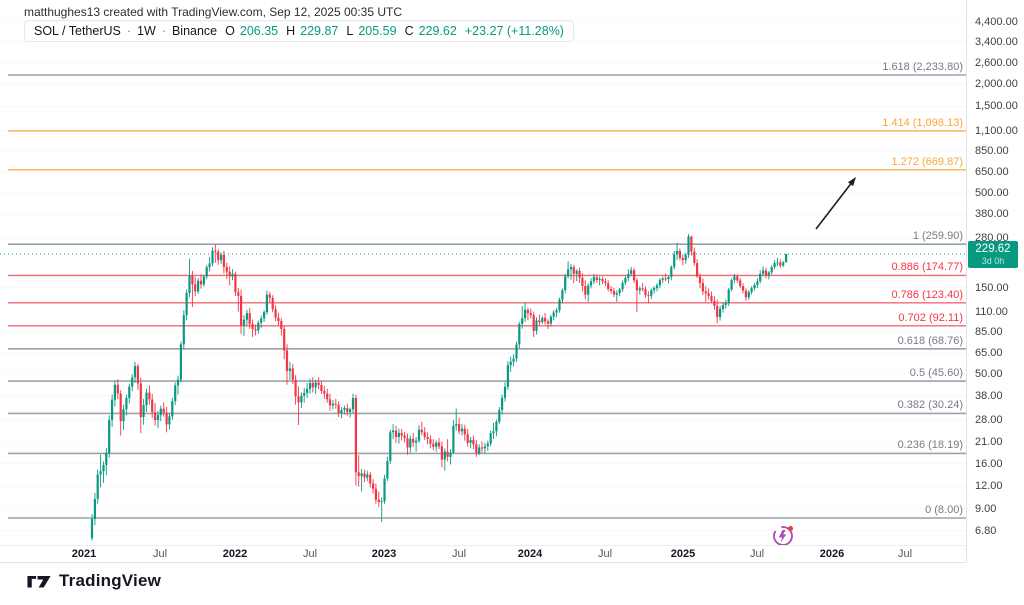 This screenshot has height=605, width=1024. Describe the element at coordinates (989, 486) in the screenshot. I see `price-tick-label: 12.00` at that location.